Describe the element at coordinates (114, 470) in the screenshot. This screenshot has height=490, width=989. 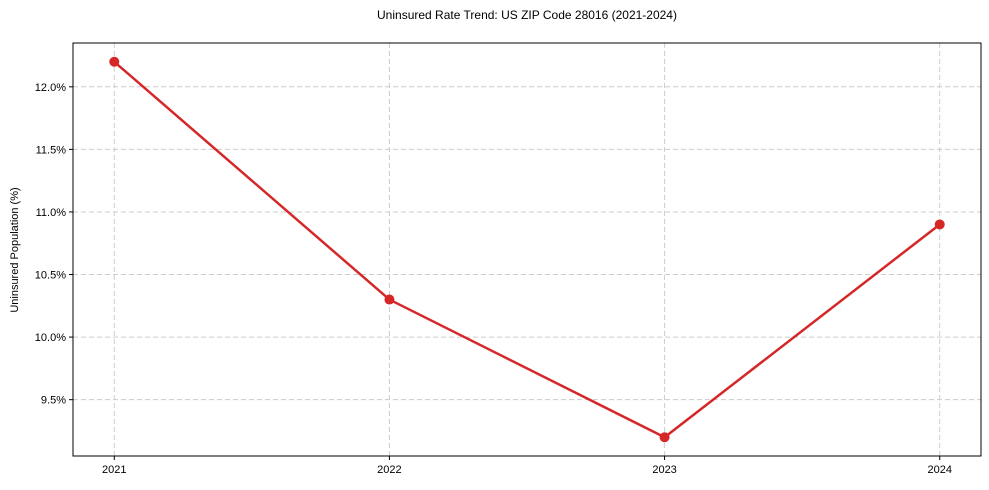
I see `x-tick-label: 2021` at that location.